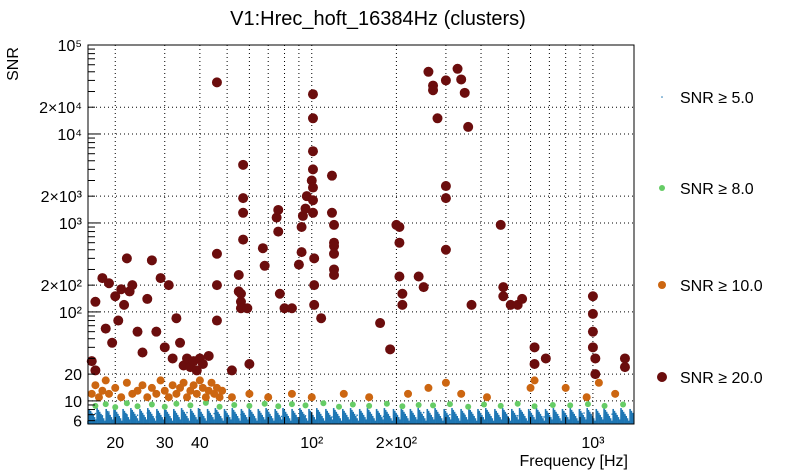  Describe the element at coordinates (73, 375) in the screenshot. I see `y-tick-label: 20` at that location.